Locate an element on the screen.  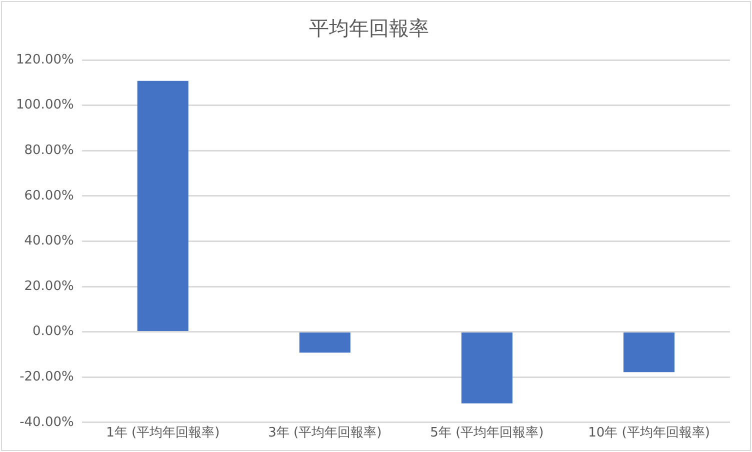
x-tick-label: 1年 (平均年回報率) is located at coordinates (163, 432).